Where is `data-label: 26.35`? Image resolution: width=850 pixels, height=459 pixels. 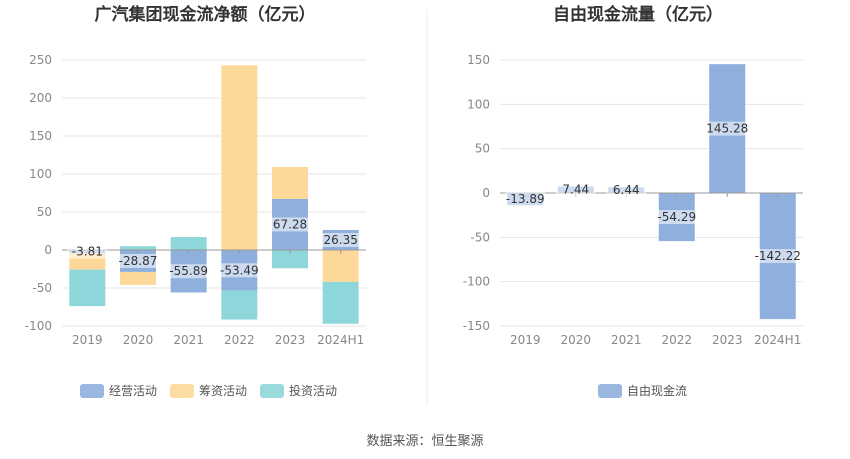
data-label: 26.35 is located at coordinates (340, 240).